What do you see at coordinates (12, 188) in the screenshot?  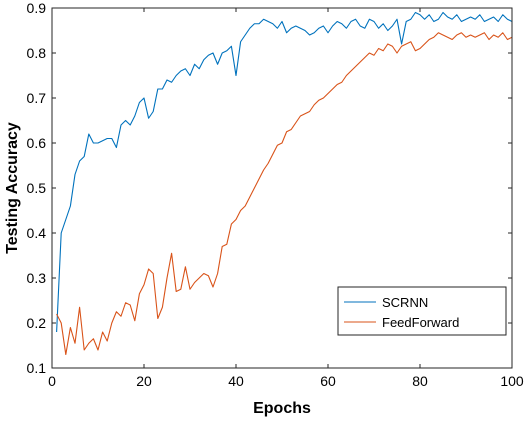 I see `y-axis-label: Testing Accuracy` at bounding box center [12, 188].